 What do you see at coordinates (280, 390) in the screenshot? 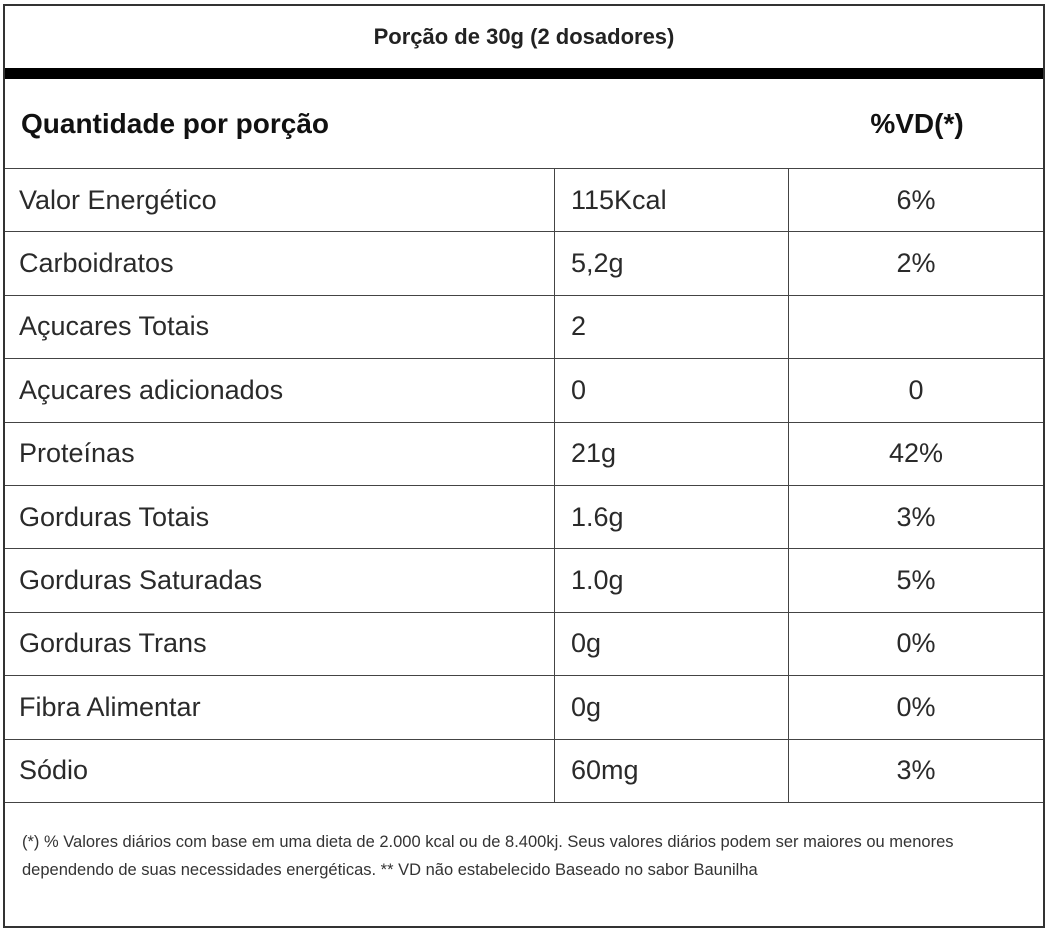
I see `nutrient-name: Açucares adicionados` at bounding box center [280, 390].